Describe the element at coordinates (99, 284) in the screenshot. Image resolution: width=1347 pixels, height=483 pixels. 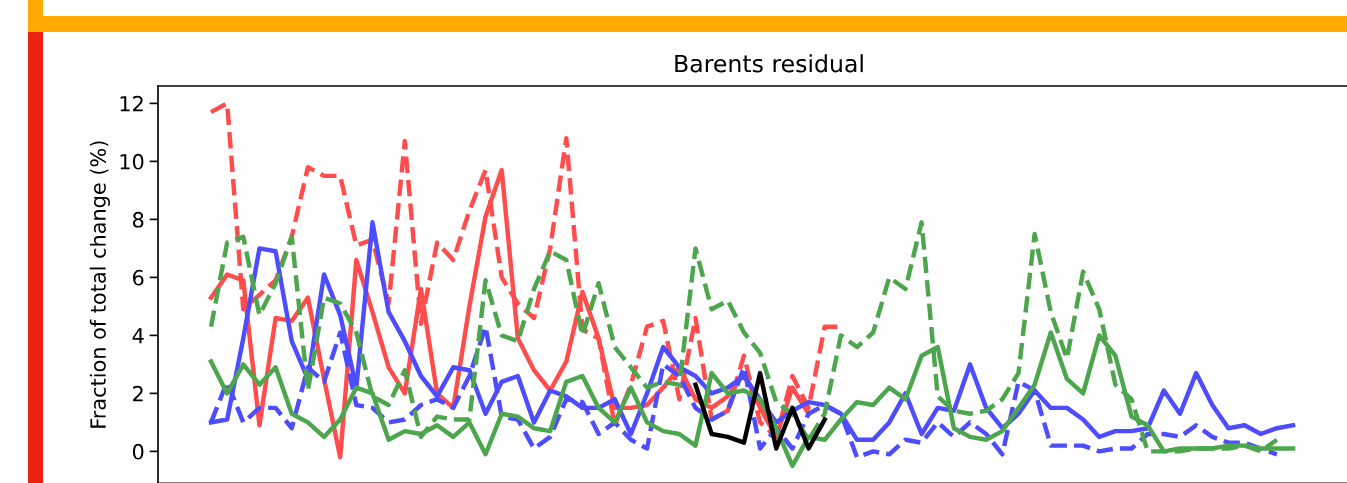
I see `y-axis-title: Fraction of total change (%)` at that location.